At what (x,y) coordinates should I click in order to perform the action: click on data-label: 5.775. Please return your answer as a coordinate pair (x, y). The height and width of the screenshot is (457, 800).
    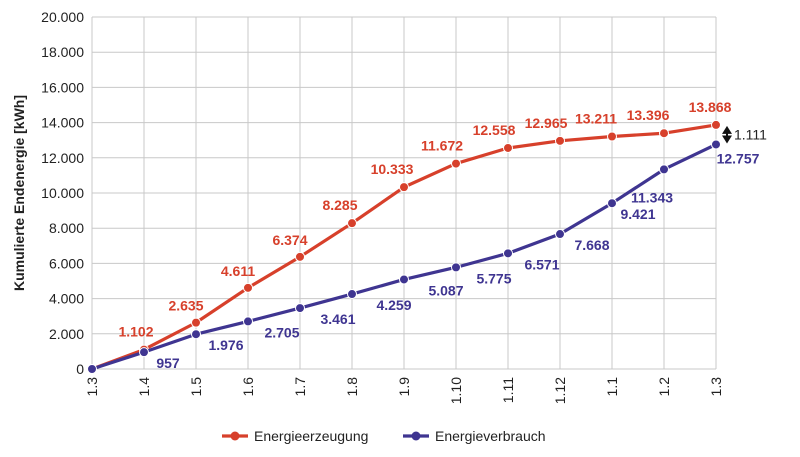
    Looking at the image, I should click on (493, 278).